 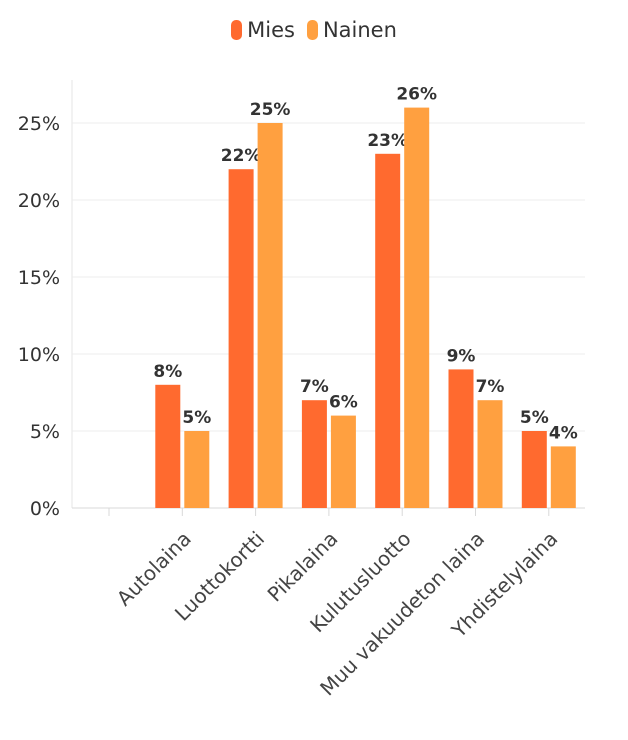 What do you see at coordinates (39, 201) in the screenshot?
I see `y-tick-label: 20%` at bounding box center [39, 201].